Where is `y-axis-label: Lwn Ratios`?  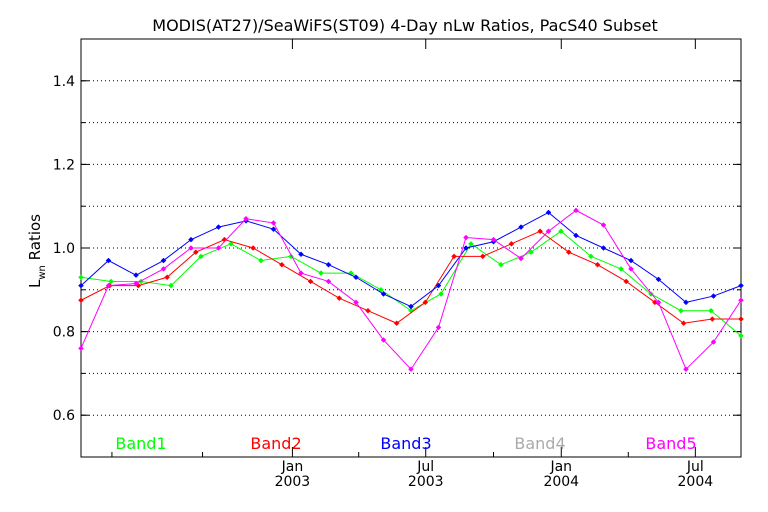 y-axis-label: Lwn Ratios is located at coordinates (37, 251).